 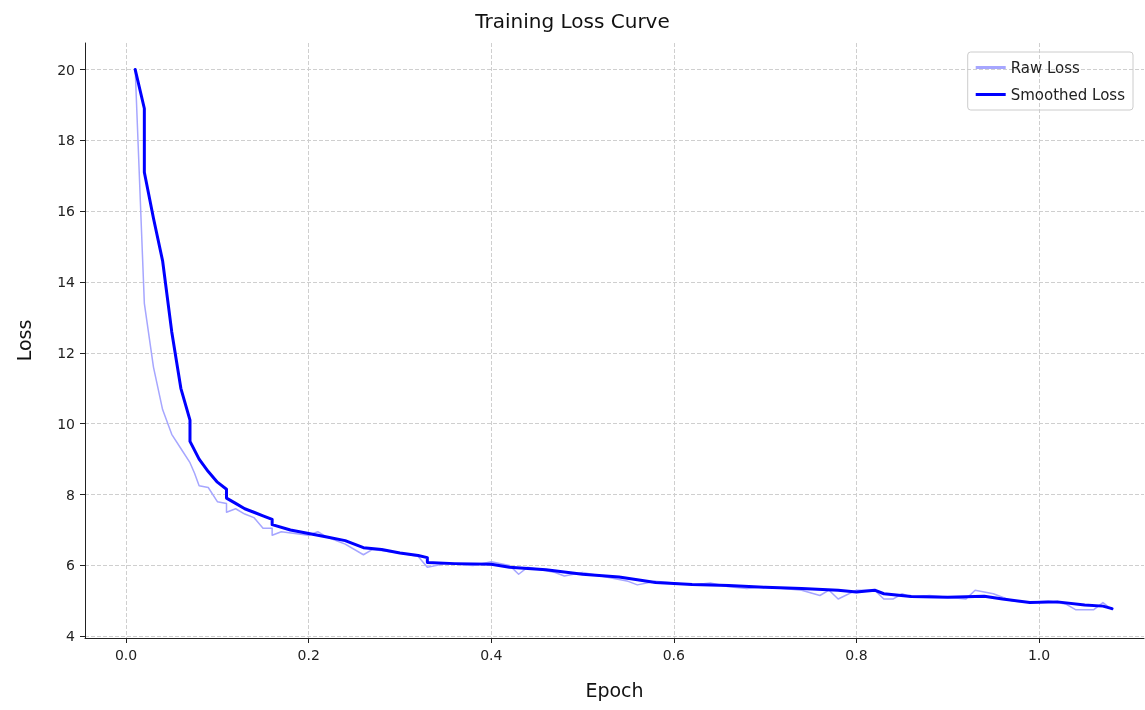 What do you see at coordinates (66, 140) in the screenshot?
I see `y-tick-label: 18` at bounding box center [66, 140].